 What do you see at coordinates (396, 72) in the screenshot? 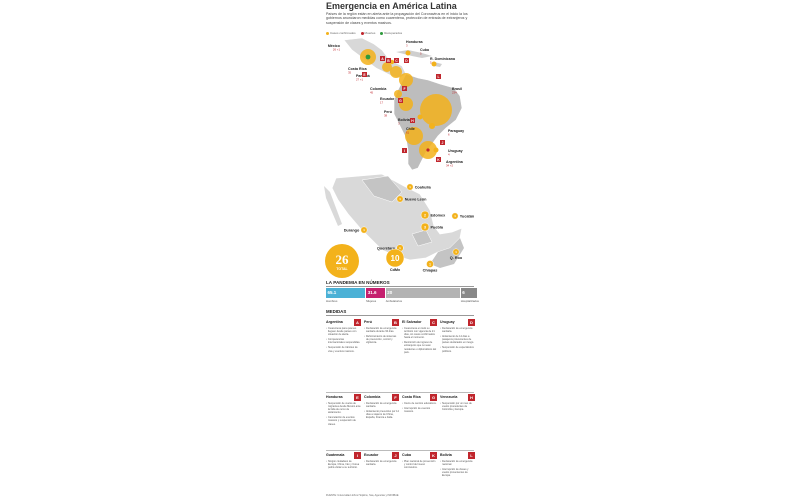
I see `bubble-panama` at bounding box center [396, 72].